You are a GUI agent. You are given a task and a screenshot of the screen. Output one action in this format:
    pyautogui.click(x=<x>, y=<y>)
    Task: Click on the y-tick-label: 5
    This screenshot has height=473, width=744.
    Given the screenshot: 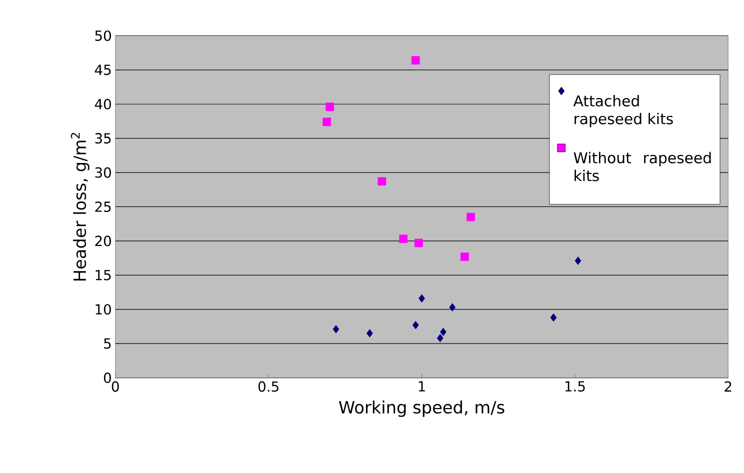 What is the action you would take?
    pyautogui.click(x=107, y=343)
    